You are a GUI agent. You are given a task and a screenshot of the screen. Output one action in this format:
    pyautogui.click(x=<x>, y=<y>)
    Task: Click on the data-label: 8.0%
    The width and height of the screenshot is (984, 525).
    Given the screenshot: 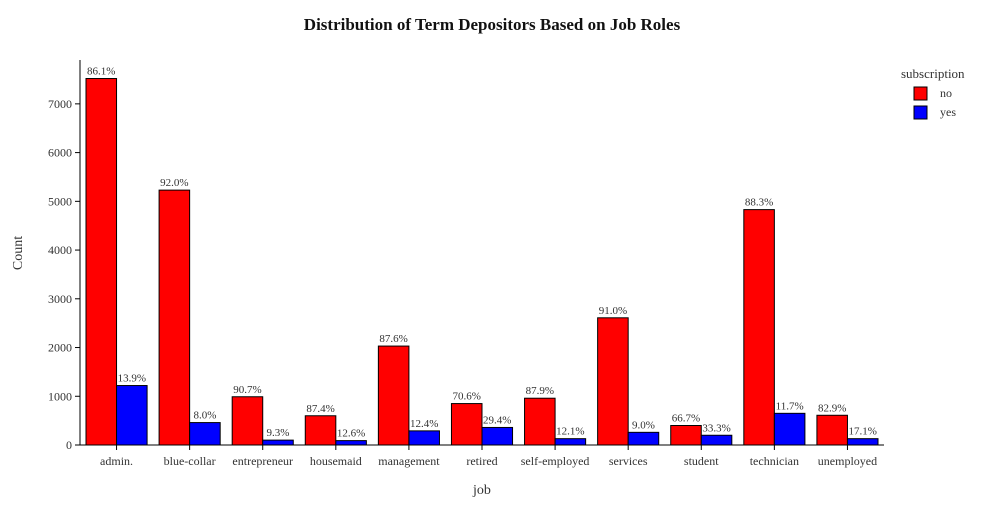 What is the action you would take?
    pyautogui.click(x=204, y=416)
    